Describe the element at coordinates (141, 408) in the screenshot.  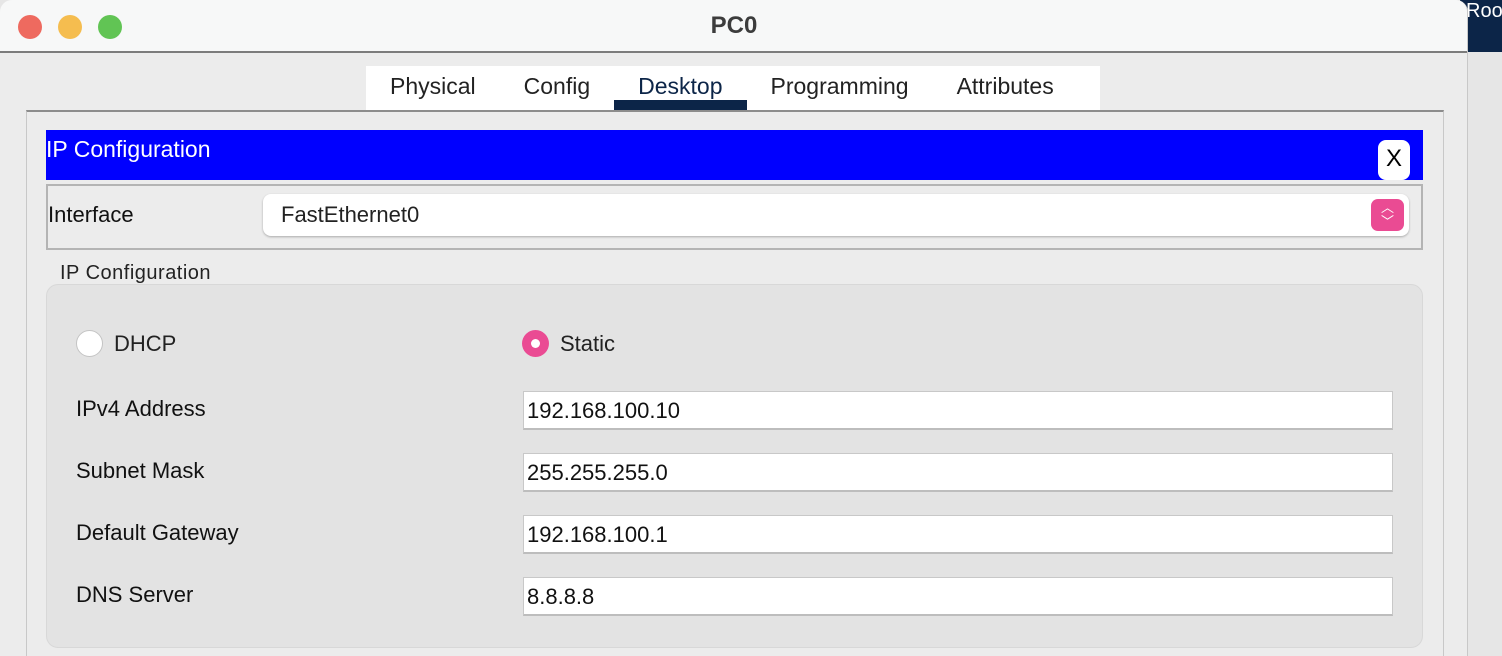
I see `ipv4-label: IPv4 Address` at that location.